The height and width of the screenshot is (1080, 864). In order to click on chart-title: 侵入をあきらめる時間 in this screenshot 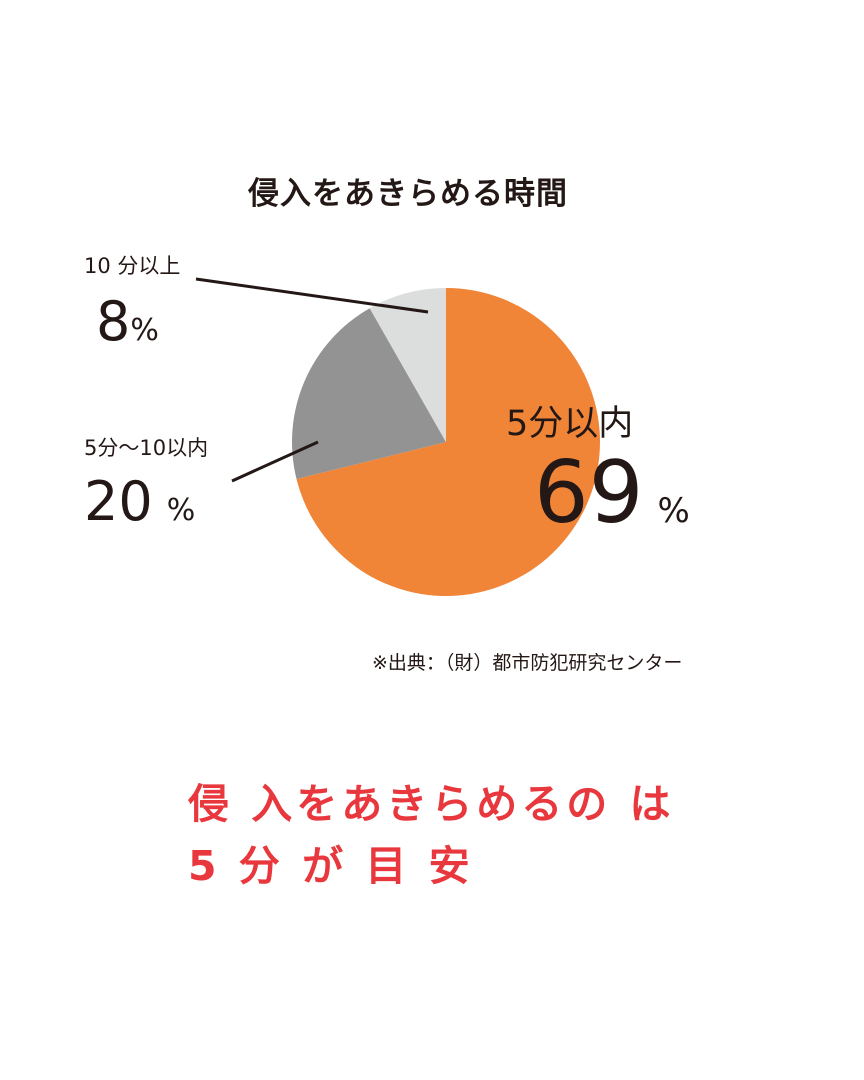, I will do `click(408, 194)`.